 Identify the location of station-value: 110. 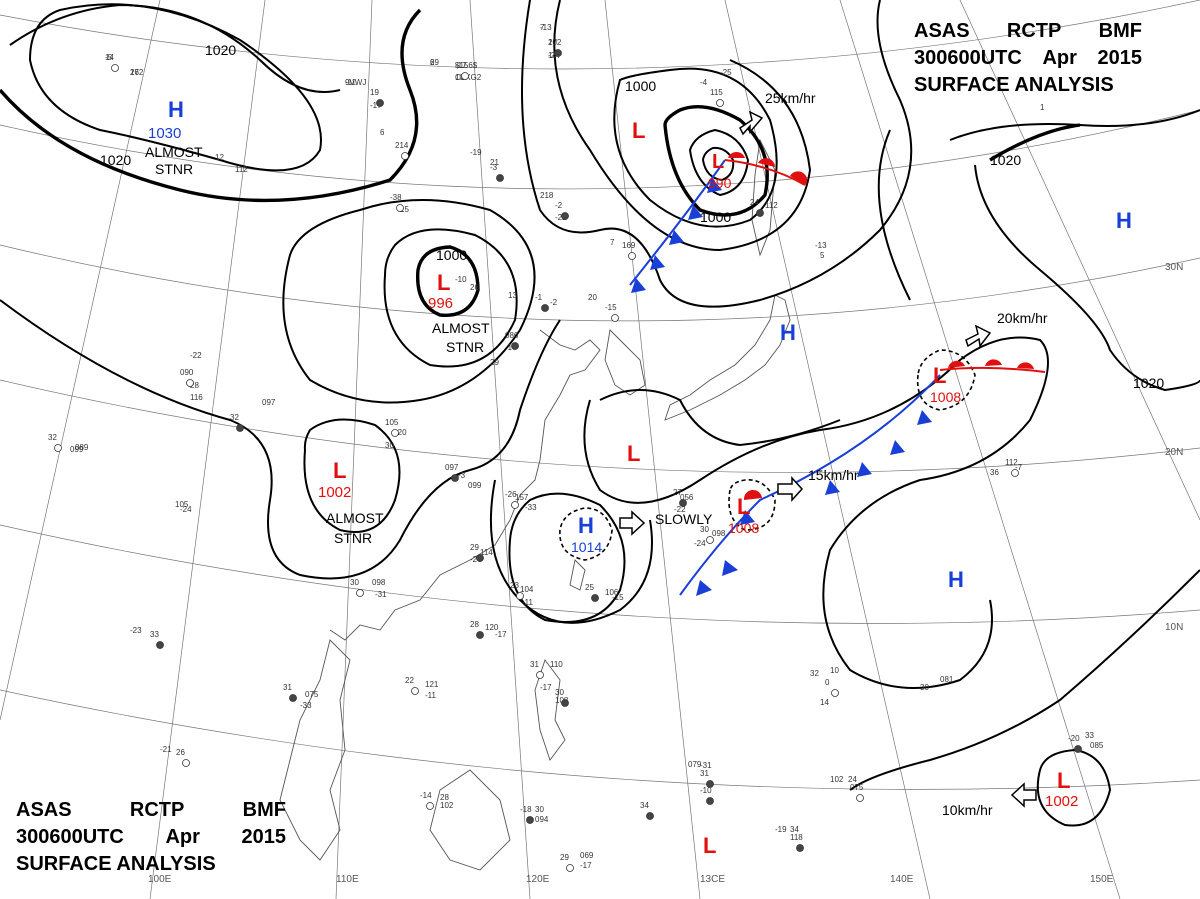
(556, 664).